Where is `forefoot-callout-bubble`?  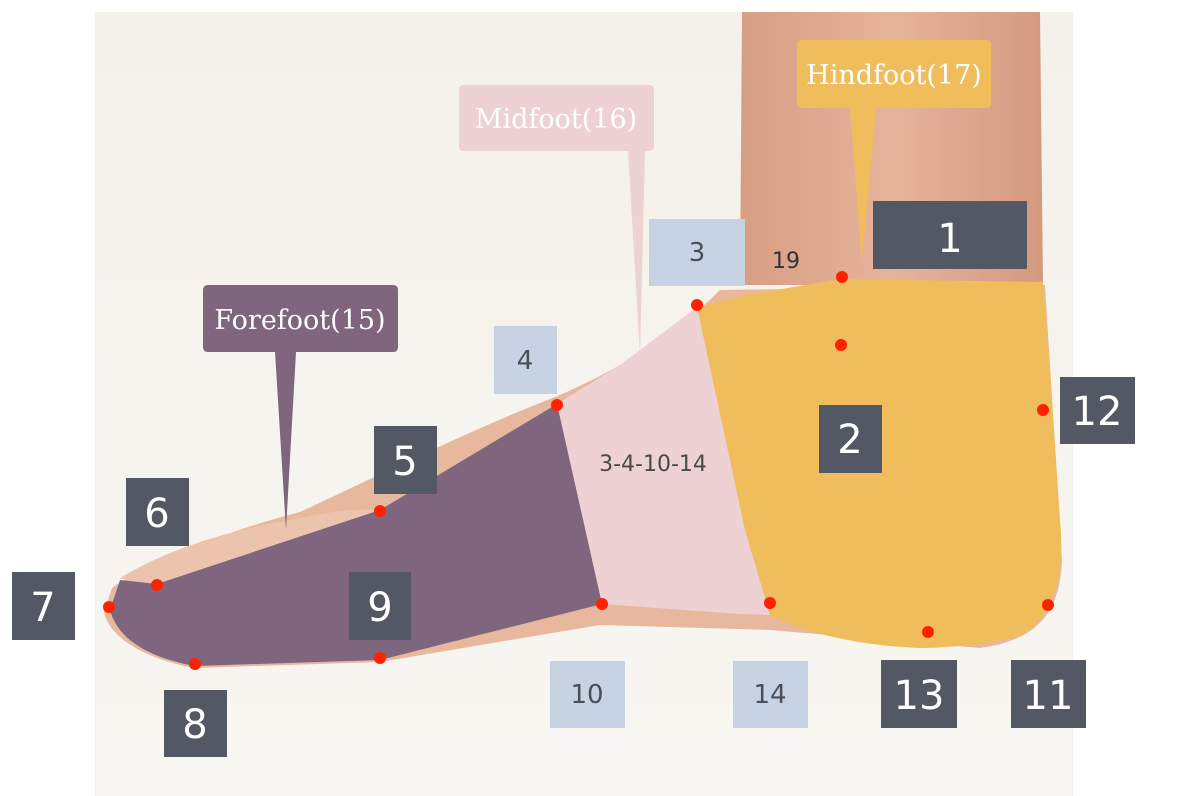 forefoot-callout-bubble is located at coordinates (300, 407).